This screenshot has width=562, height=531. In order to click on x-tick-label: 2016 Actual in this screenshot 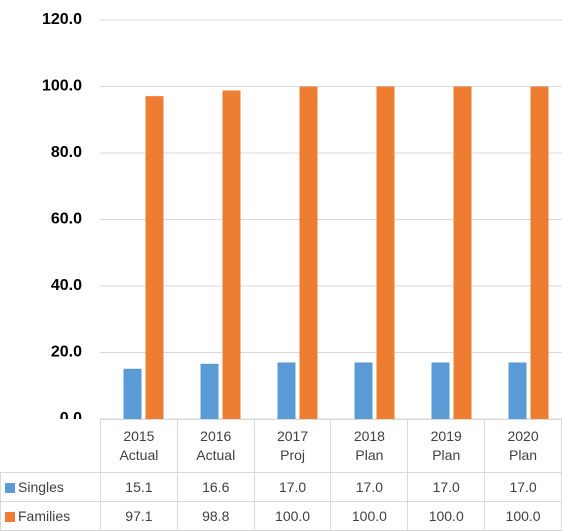, I will do `click(215, 446)`.